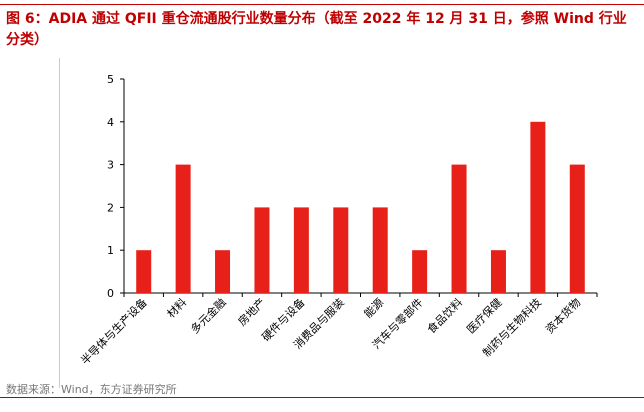 The width and height of the screenshot is (644, 412). What do you see at coordinates (360, 294) in the screenshot?
I see `x-axis` at bounding box center [360, 294].